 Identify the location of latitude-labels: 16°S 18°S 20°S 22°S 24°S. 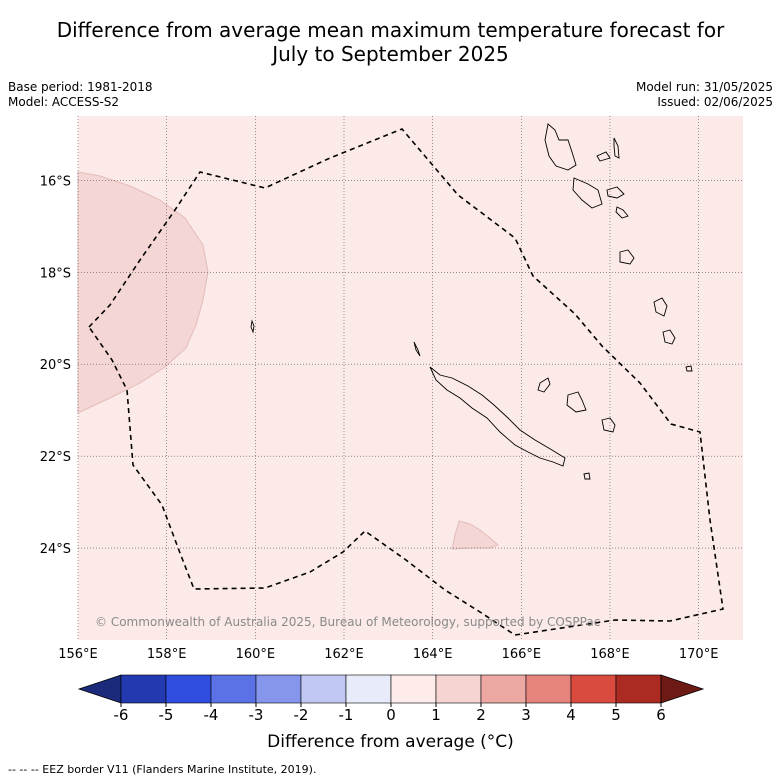
(55, 365).